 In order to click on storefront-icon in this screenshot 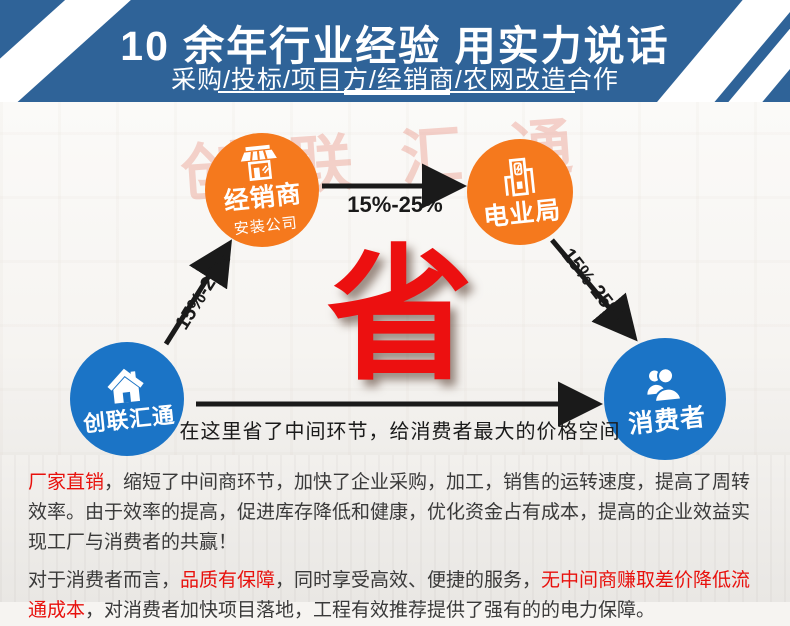, I will do `click(258, 163)`.